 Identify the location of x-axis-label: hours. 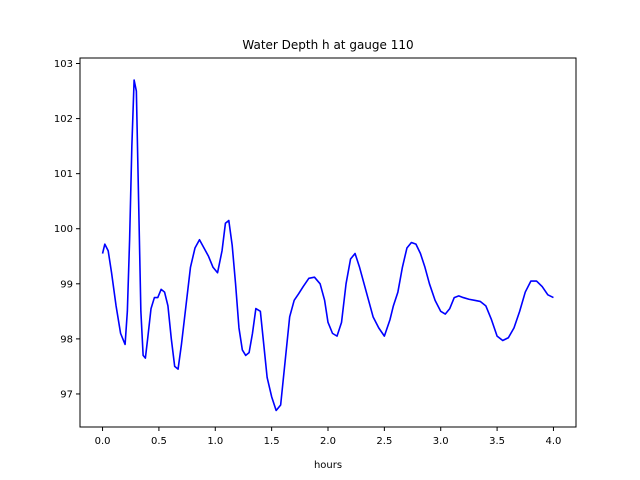
(328, 465).